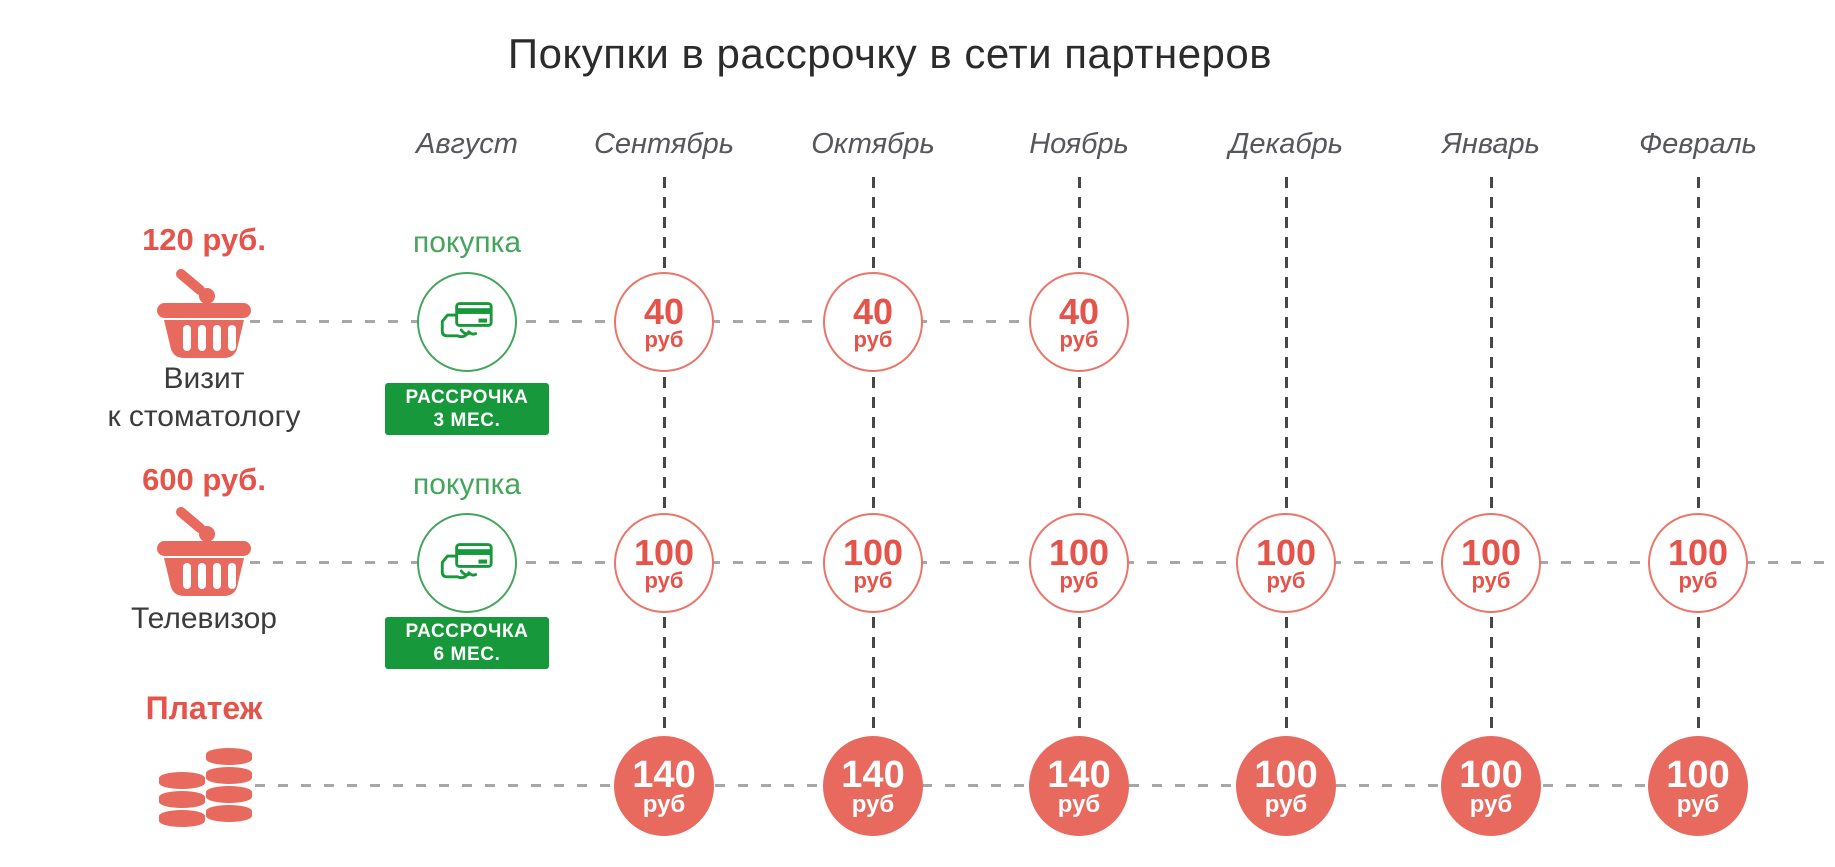  Describe the element at coordinates (204, 416) in the screenshot. I see `item-name-line2: к стоматологу` at that location.